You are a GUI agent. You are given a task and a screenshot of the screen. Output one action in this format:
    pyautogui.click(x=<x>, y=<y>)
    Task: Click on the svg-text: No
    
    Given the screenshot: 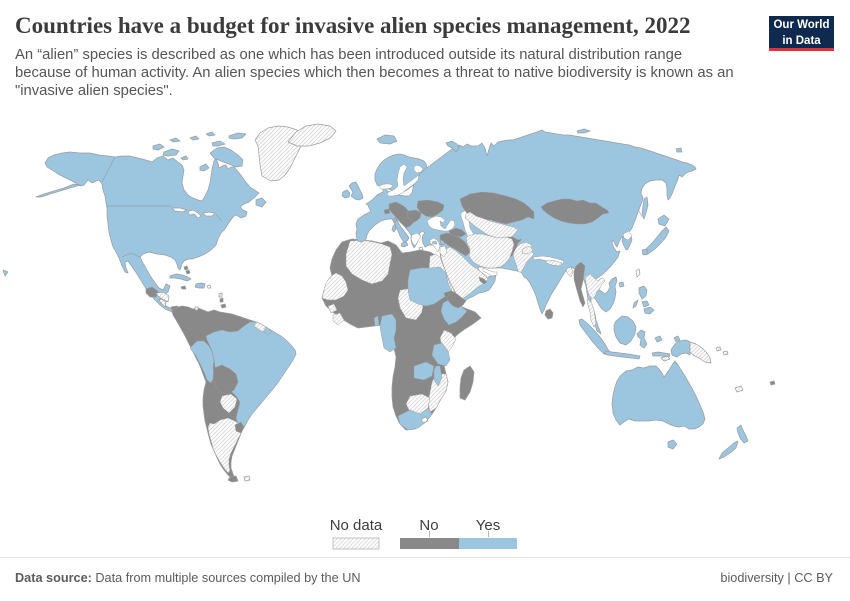 What is the action you would take?
    pyautogui.click(x=428, y=525)
    